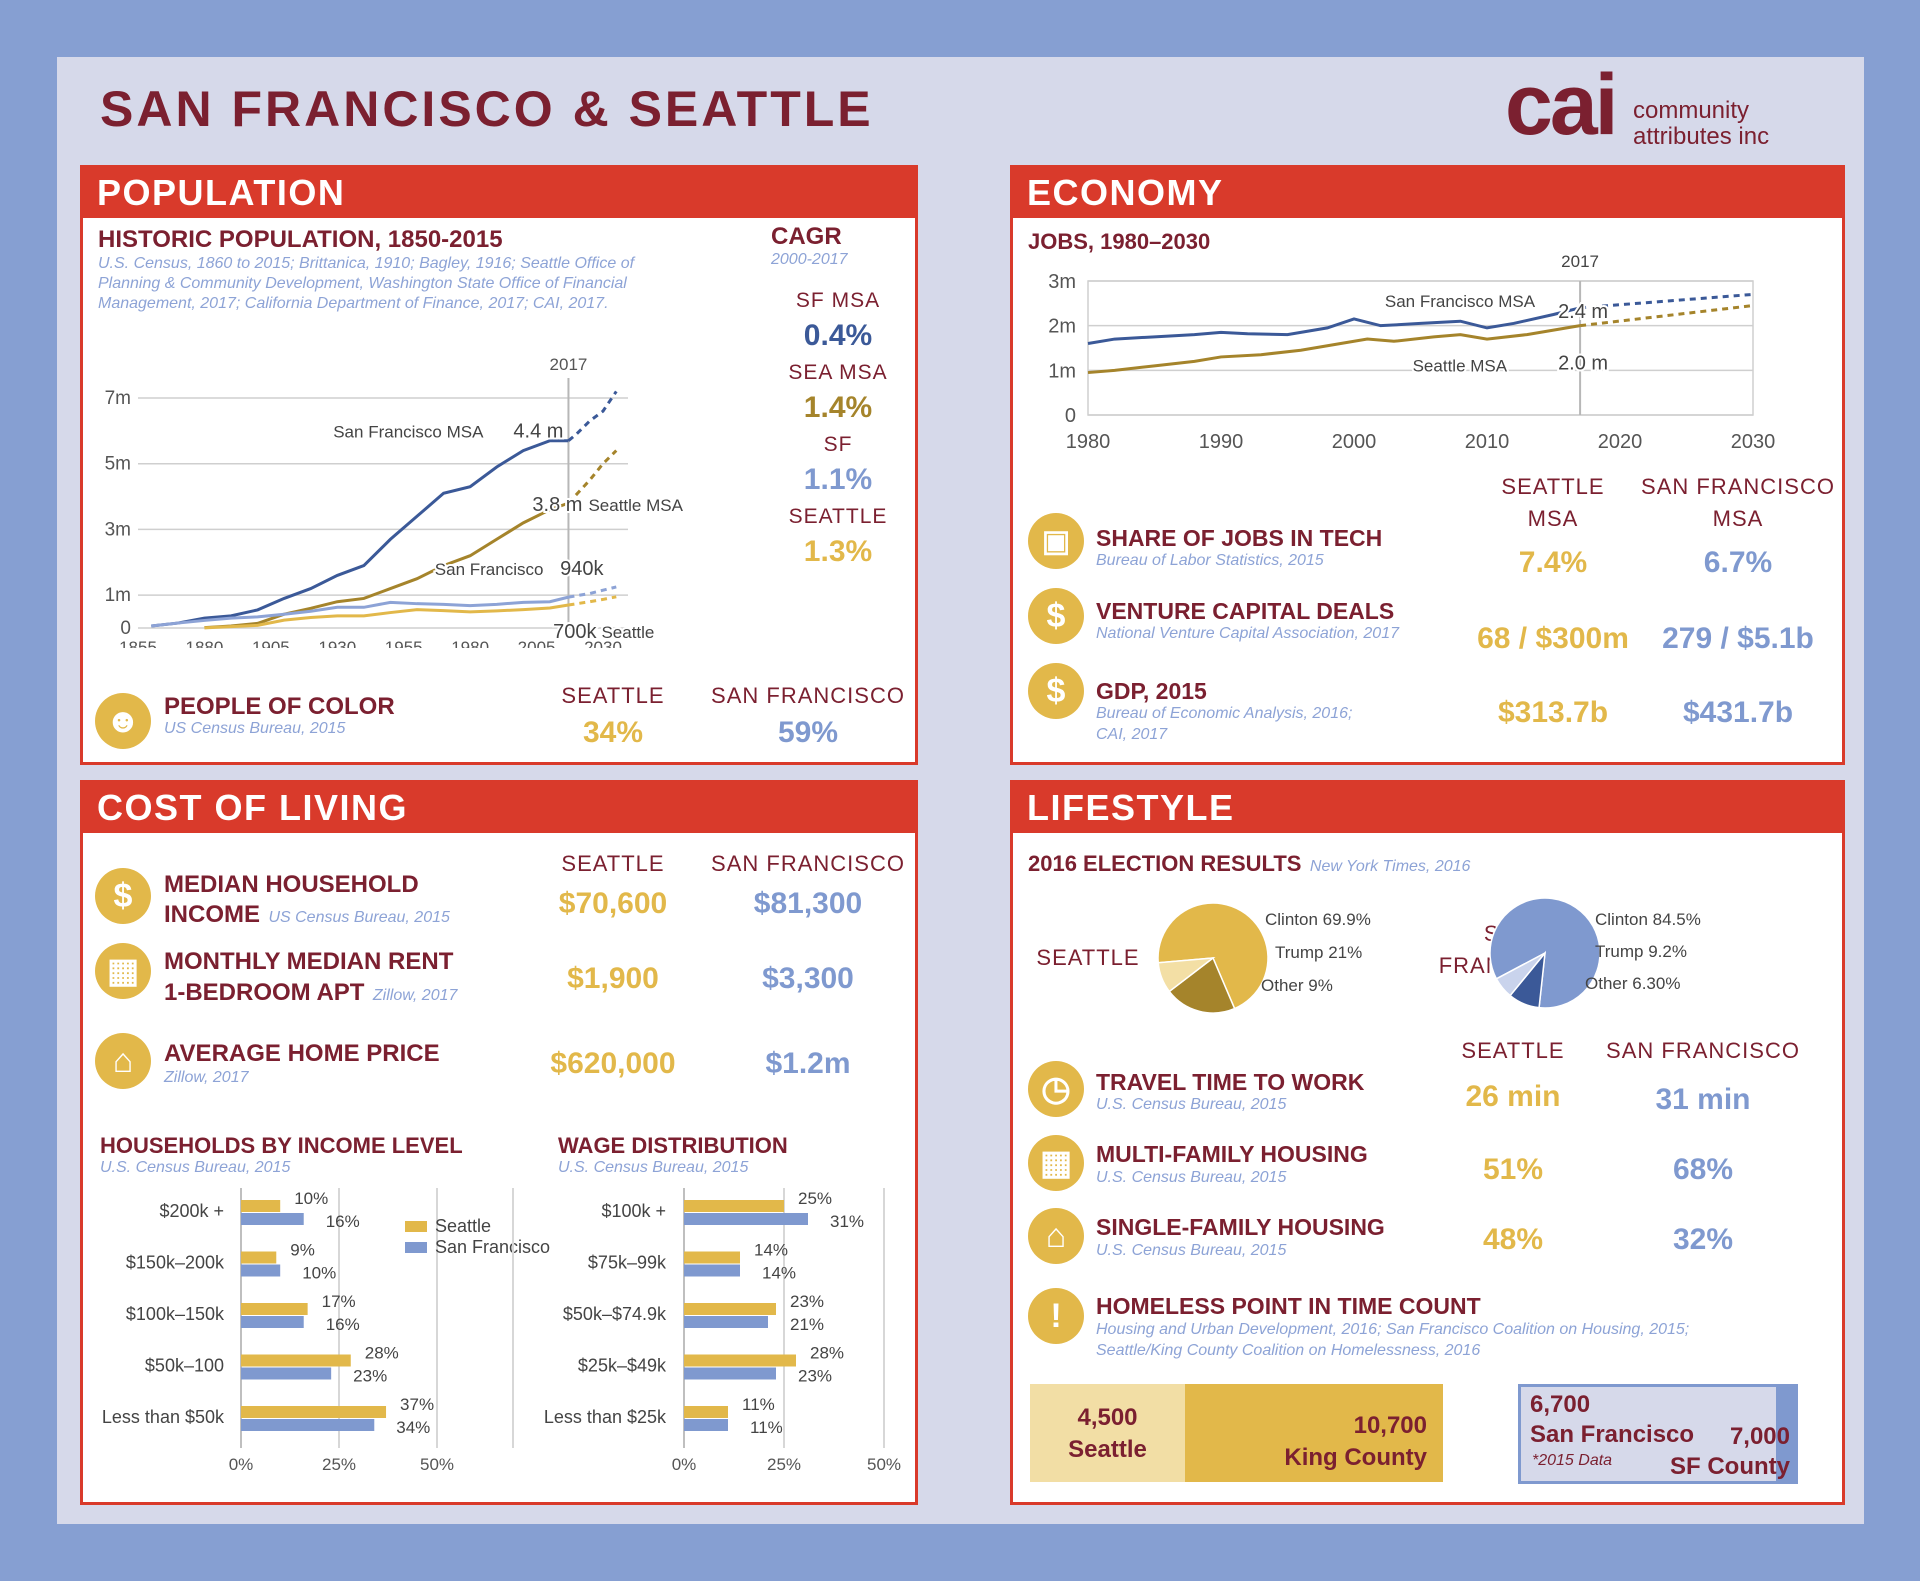 The width and height of the screenshot is (1920, 1581). I want to click on bar-value-label: 14%, so click(771, 1250).